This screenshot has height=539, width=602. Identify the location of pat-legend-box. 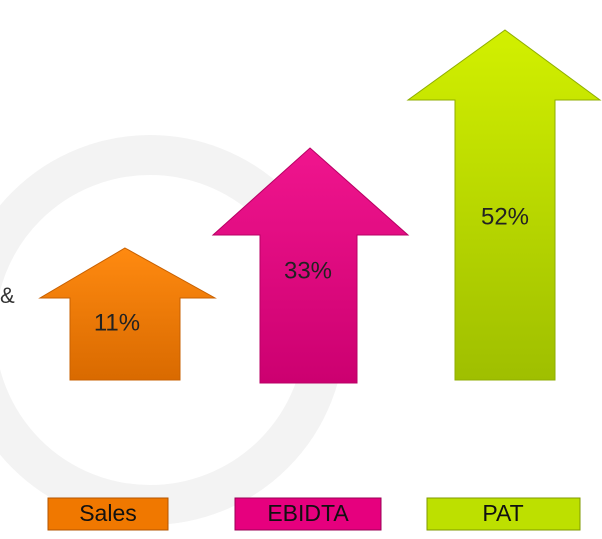
(503, 514).